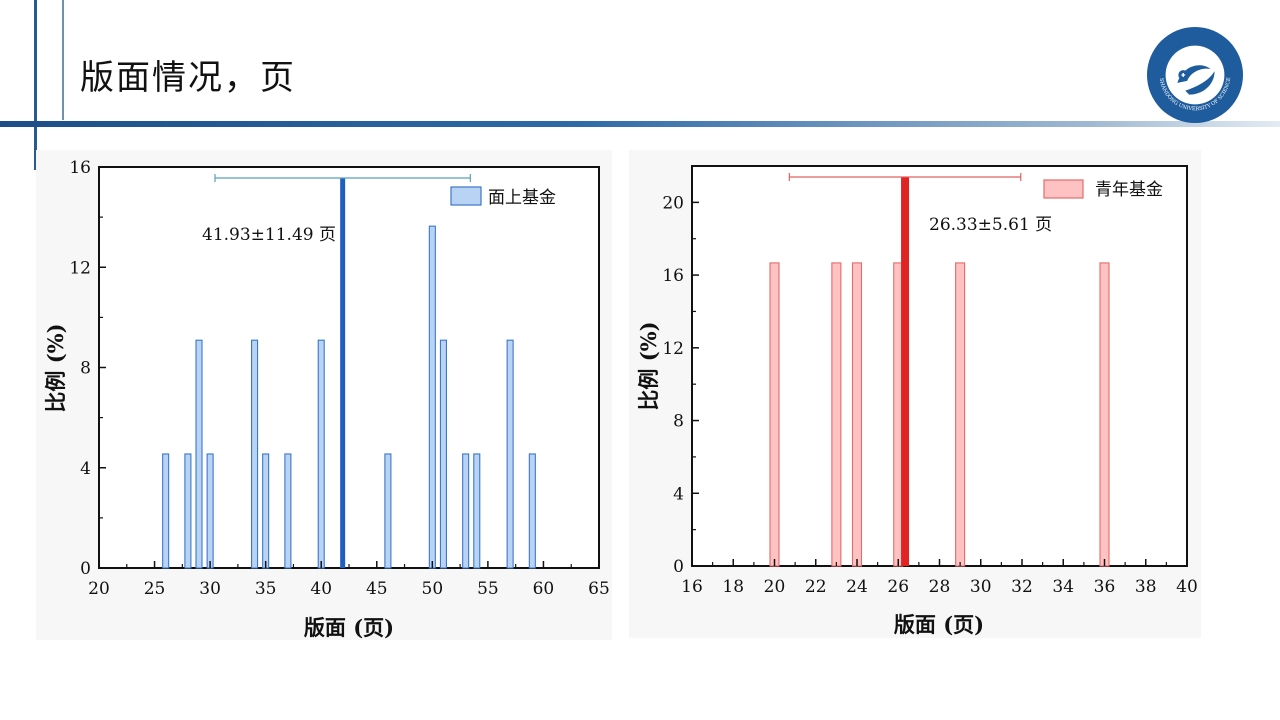  What do you see at coordinates (488, 589) in the screenshot?
I see `x-tick-label: 55` at bounding box center [488, 589].